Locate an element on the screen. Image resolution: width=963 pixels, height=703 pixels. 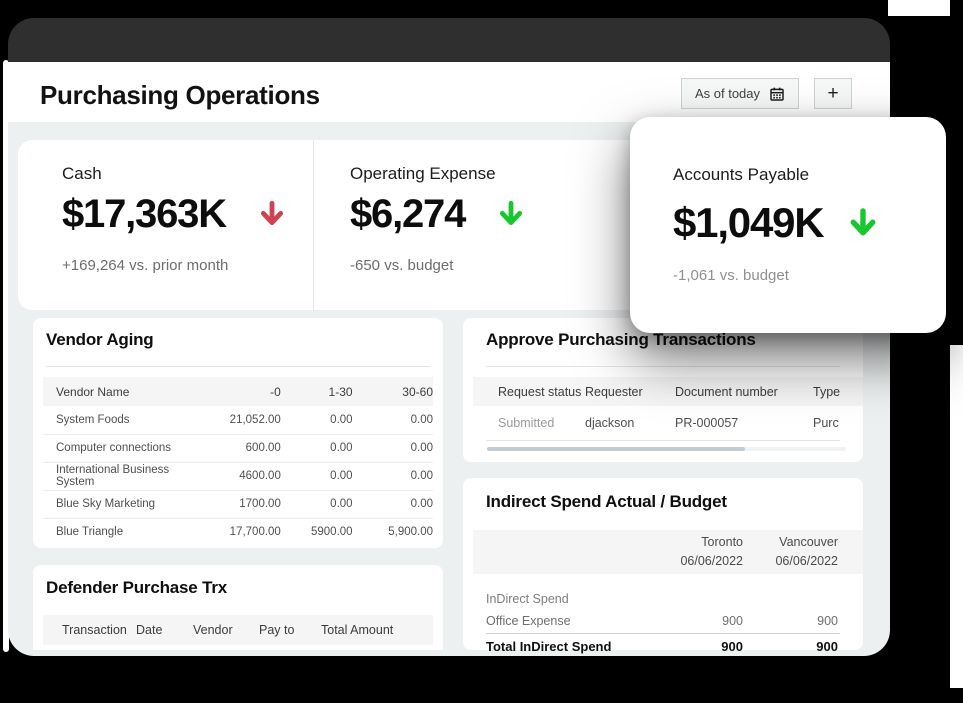
kpi-value: $17,363K is located at coordinates (144, 214).